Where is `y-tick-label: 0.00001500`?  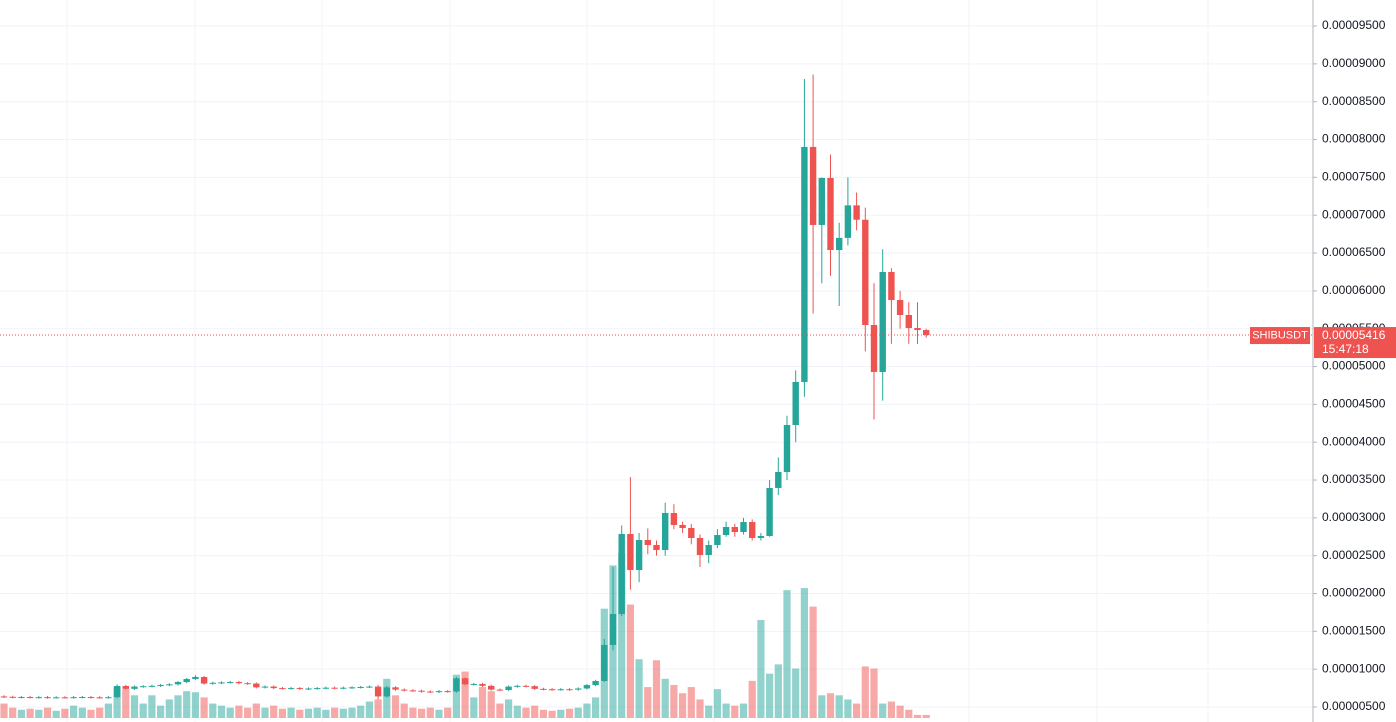
y-tick-label: 0.00001500 is located at coordinates (1354, 631).